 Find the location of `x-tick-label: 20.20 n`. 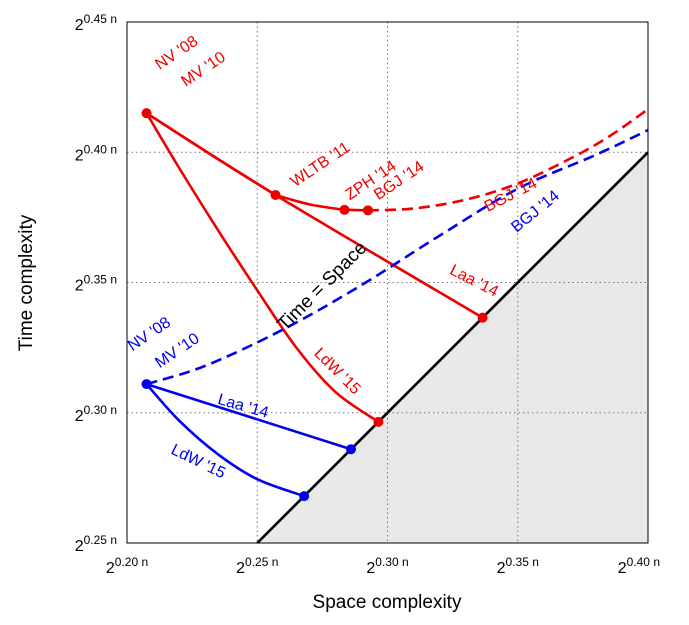

x-tick-label: 20.20 n is located at coordinates (127, 566).